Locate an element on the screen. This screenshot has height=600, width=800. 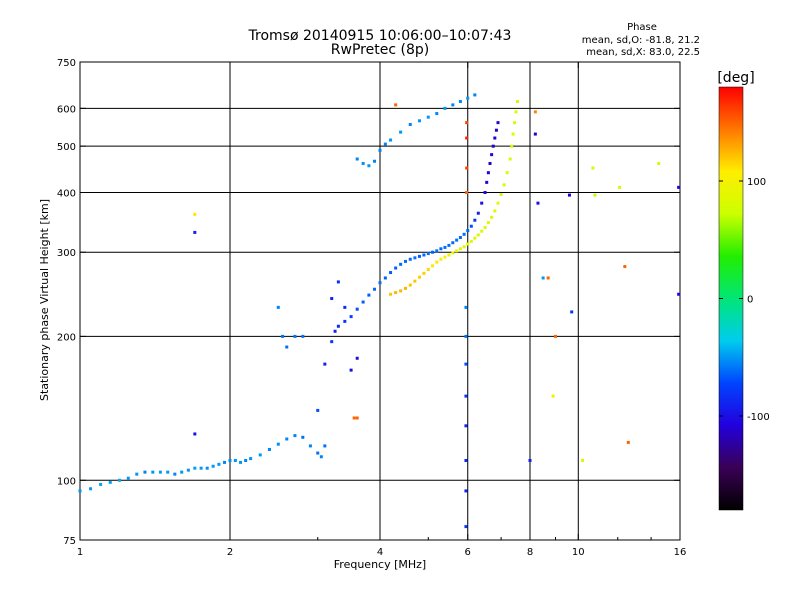
y-tick-label: 750 is located at coordinates (66, 63).